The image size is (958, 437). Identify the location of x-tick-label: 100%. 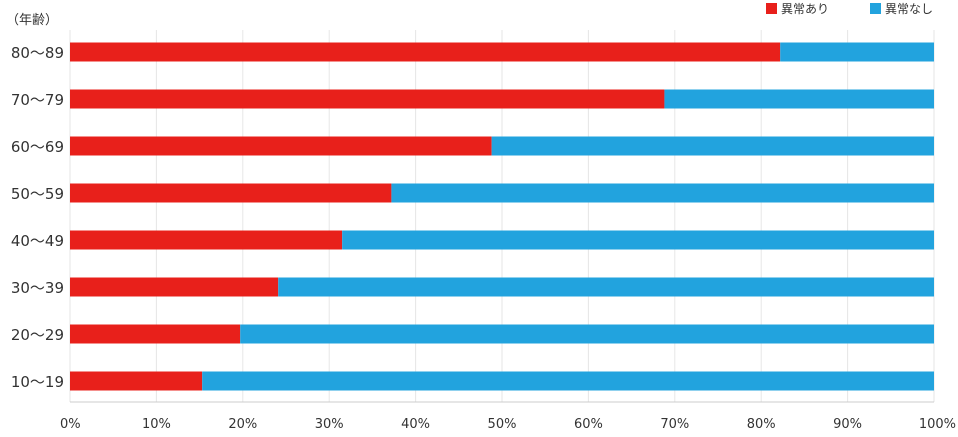
(937, 424).